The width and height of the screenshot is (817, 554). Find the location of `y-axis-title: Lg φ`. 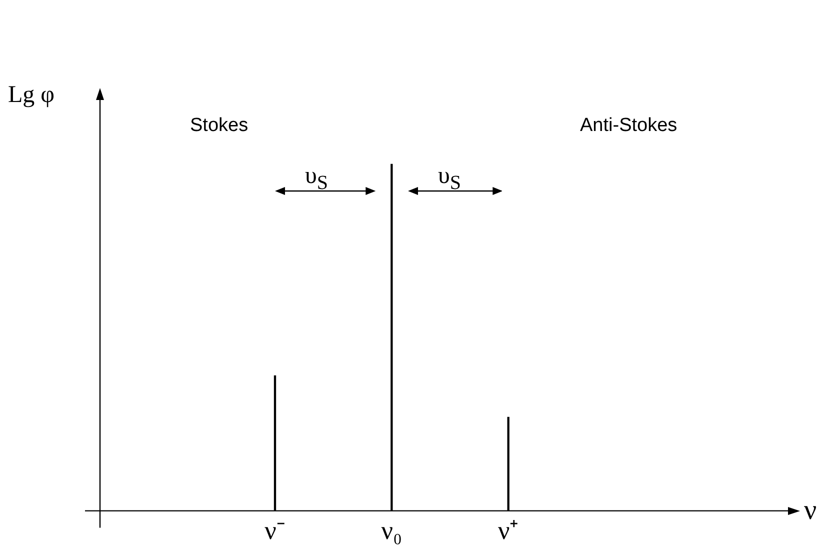

y-axis-title: Lg φ is located at coordinates (31, 95).